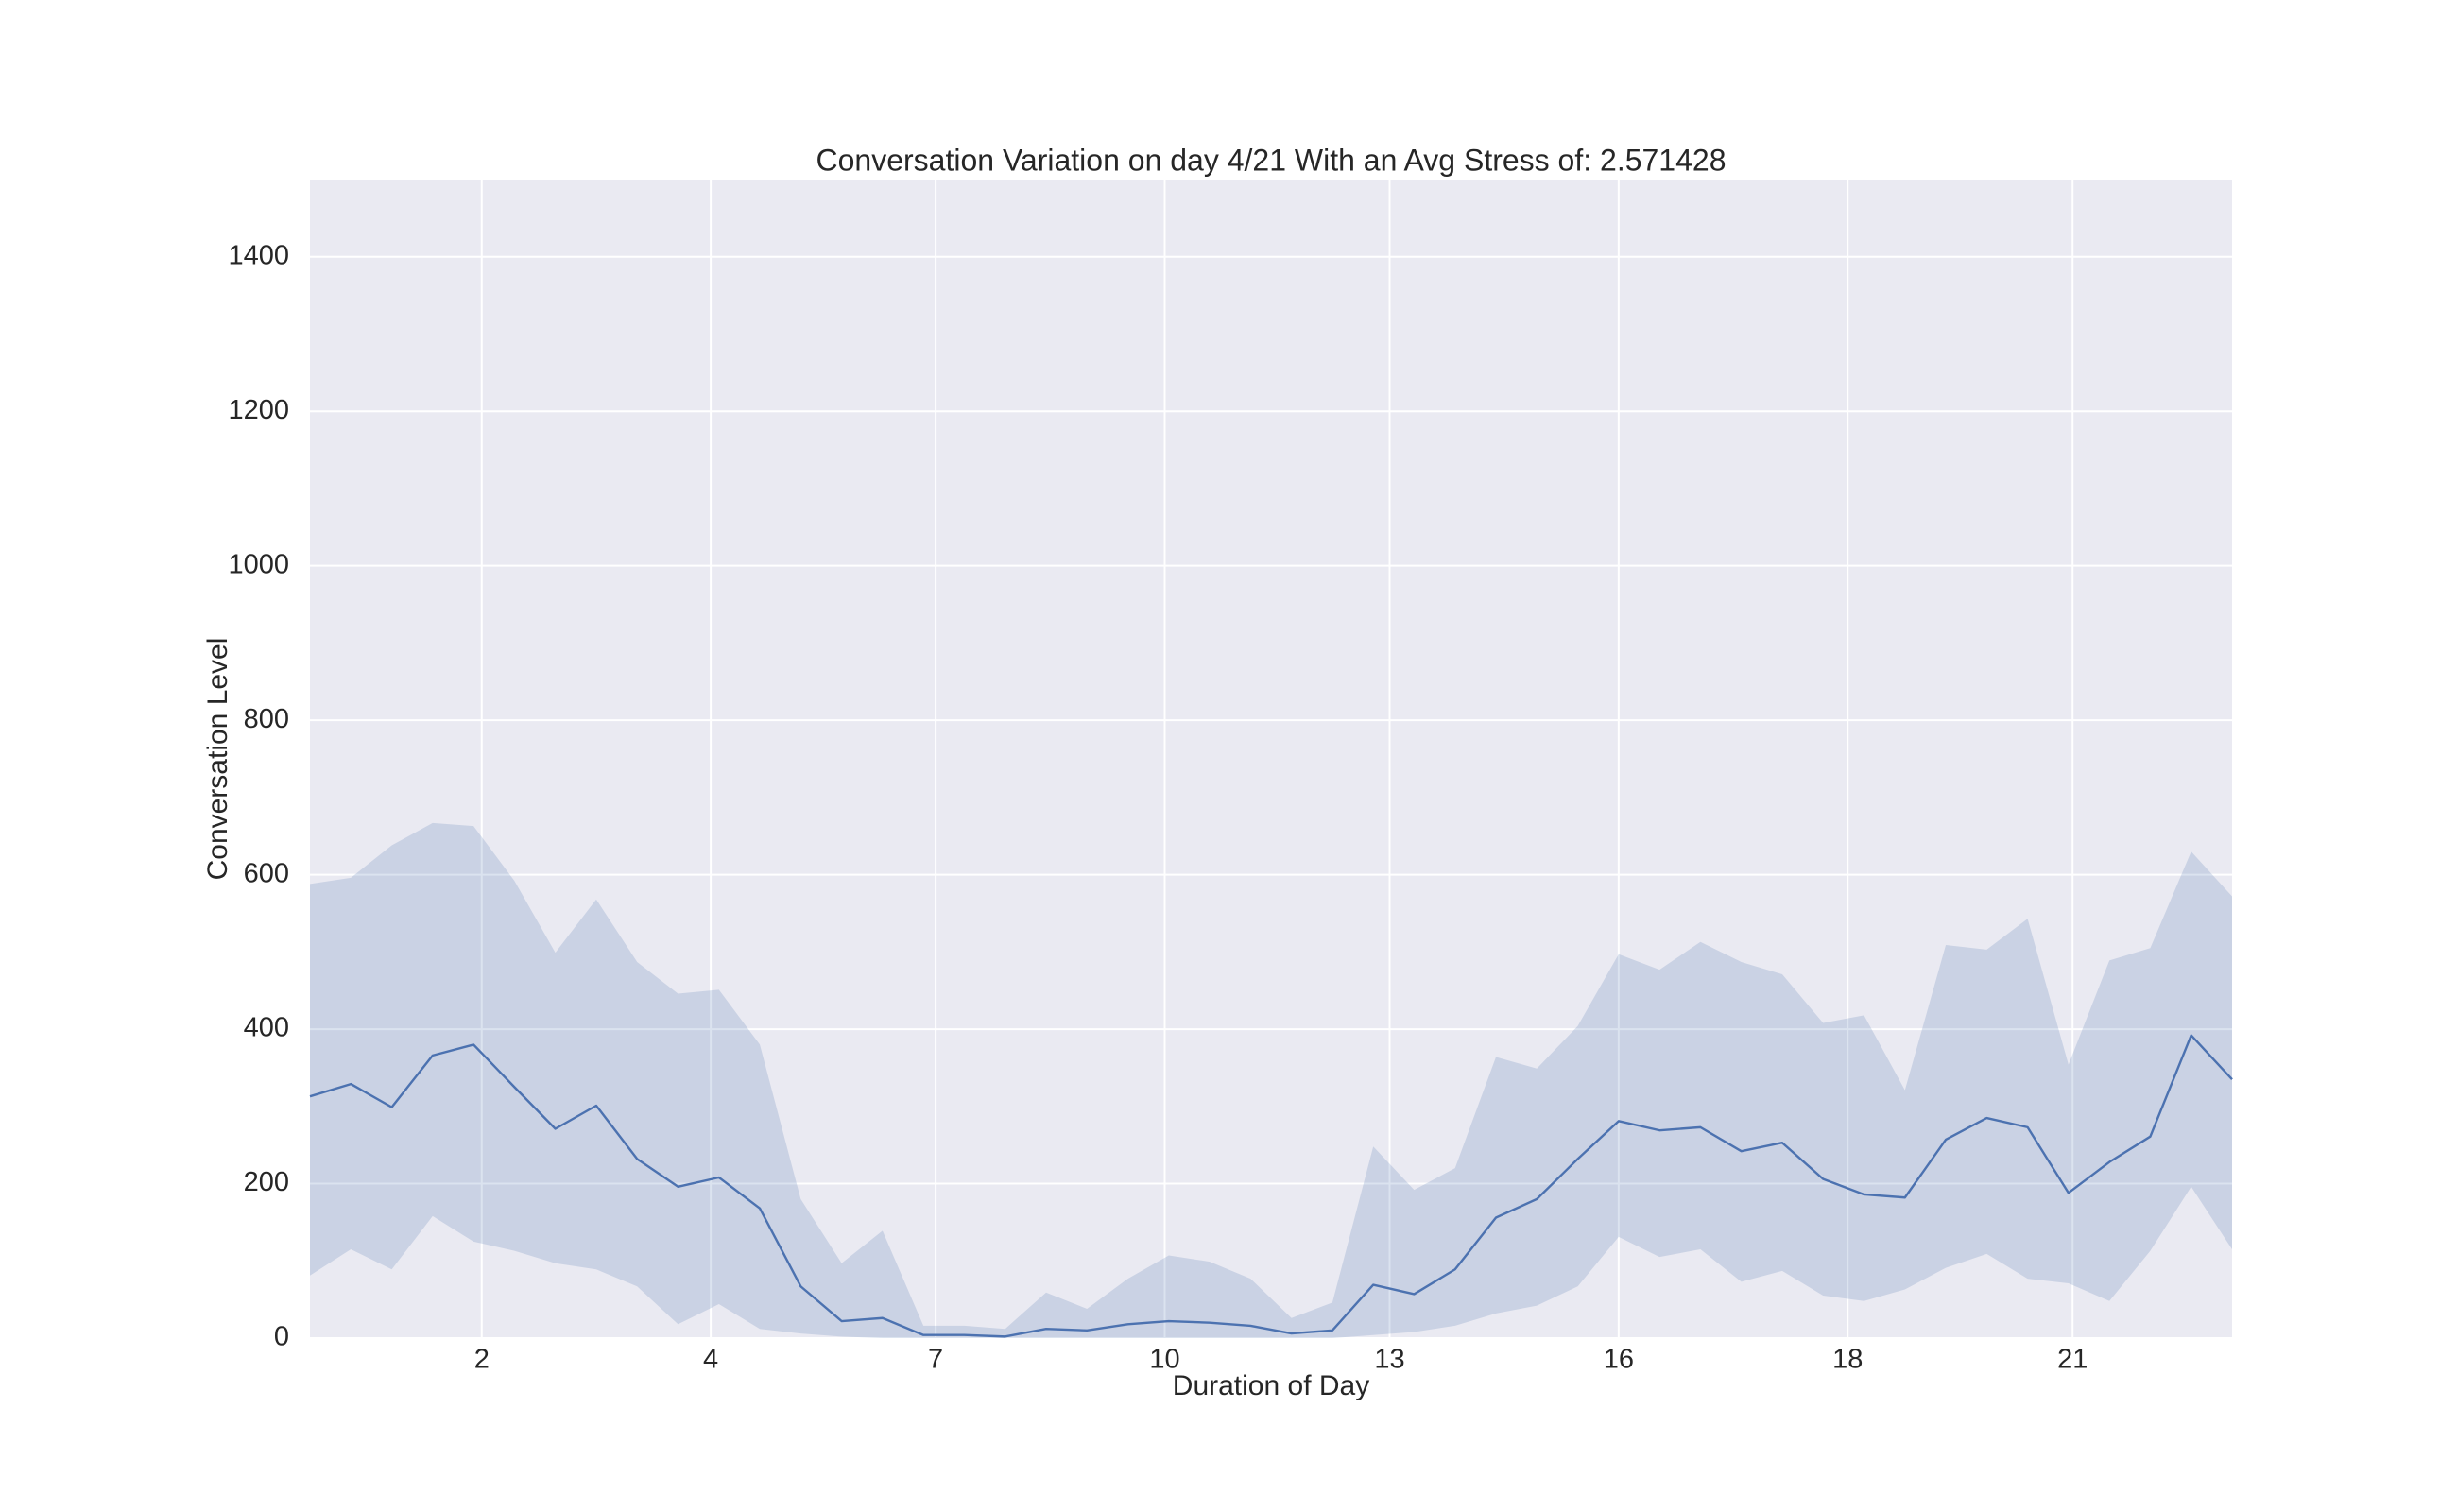 The height and width of the screenshot is (1512, 2457). I want to click on y-axis-label: Conversation Level, so click(217, 759).